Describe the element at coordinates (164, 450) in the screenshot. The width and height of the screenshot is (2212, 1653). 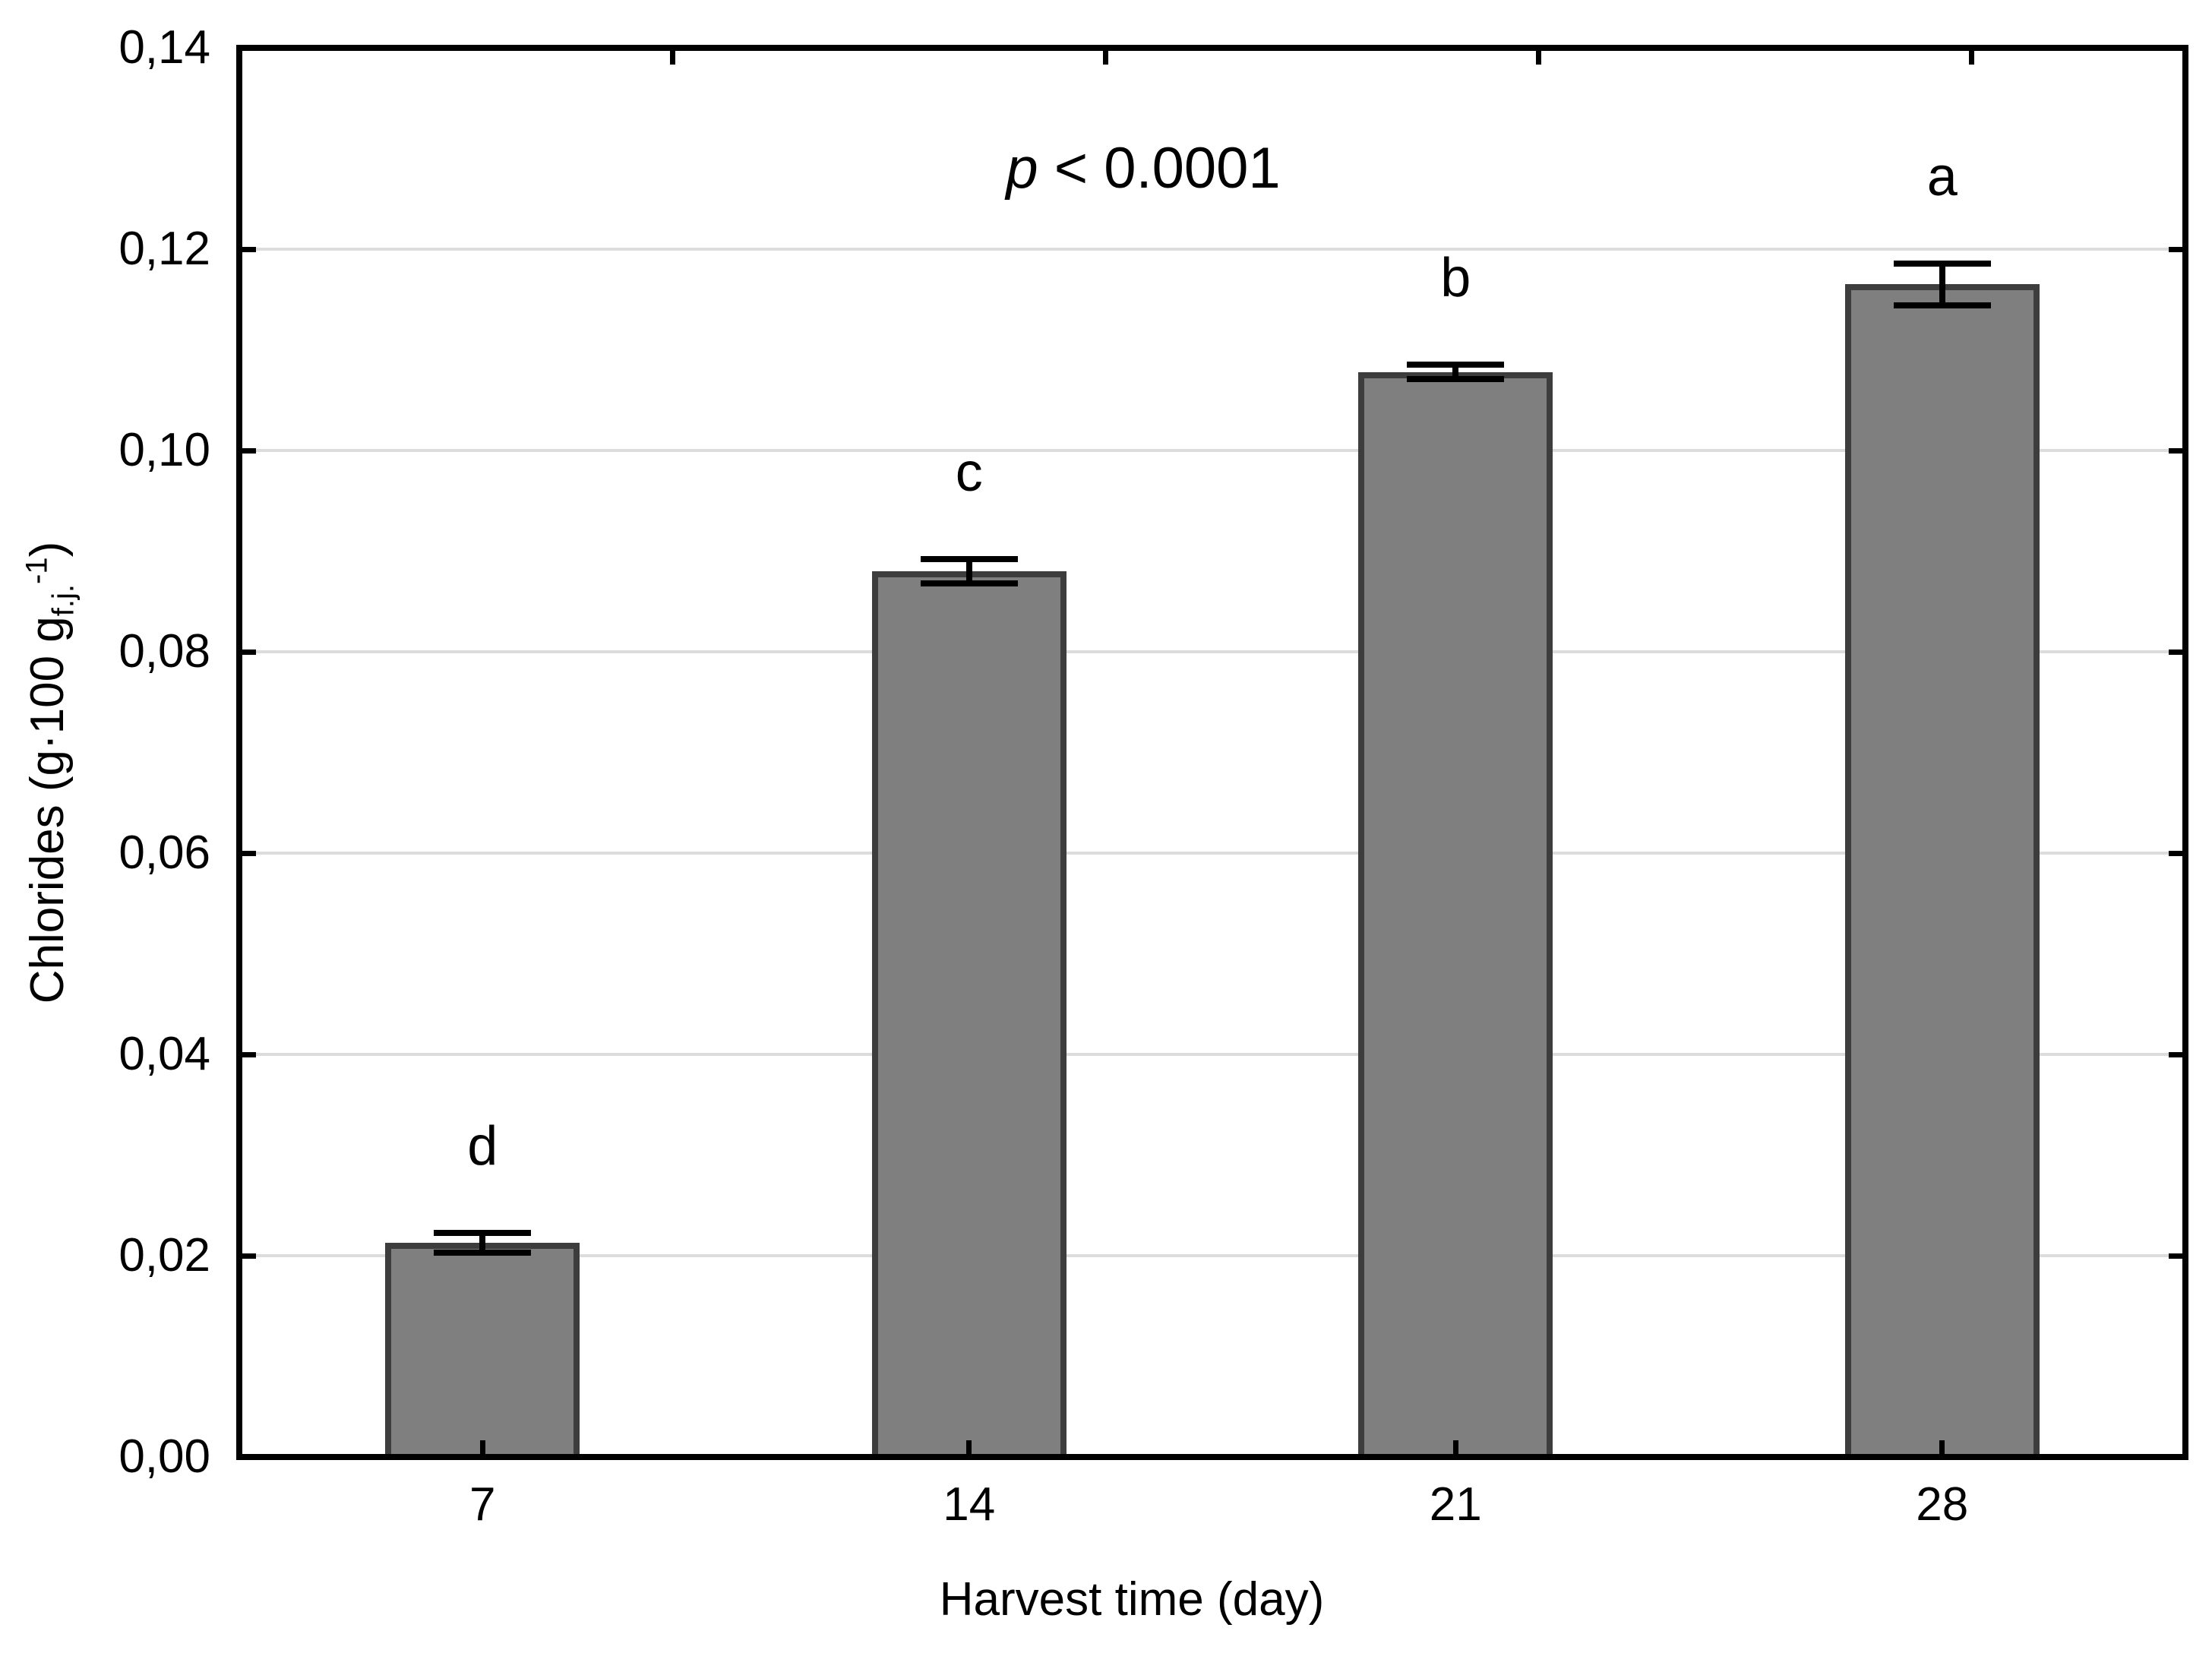
I see `y-tick-label: 0,10` at that location.